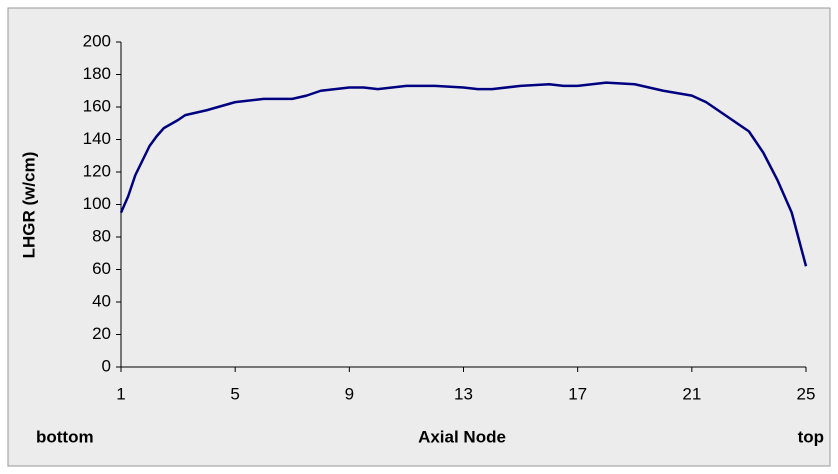 The image size is (838, 474). Describe the element at coordinates (97, 73) in the screenshot. I see `y-tick-label: 180` at that location.